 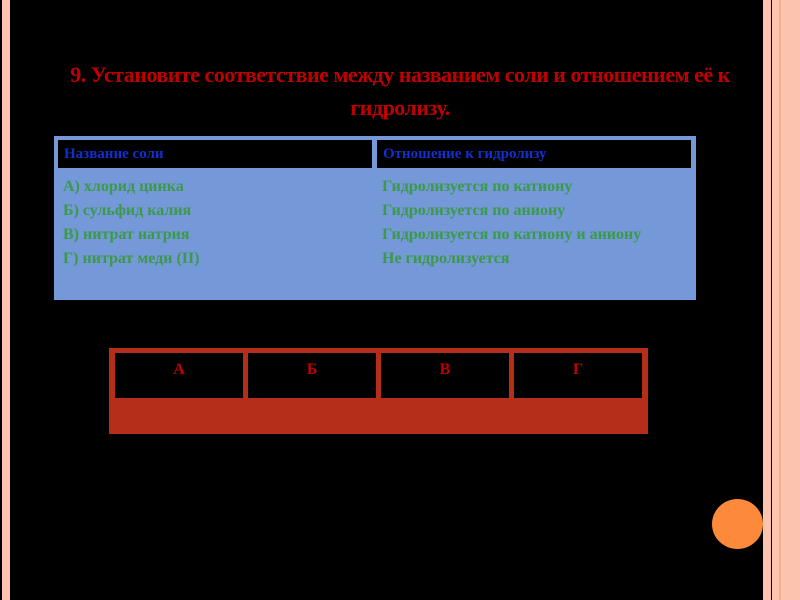 What do you see at coordinates (474, 210) in the screenshot?
I see `relation-item: Гидролизуется по аниону` at bounding box center [474, 210].